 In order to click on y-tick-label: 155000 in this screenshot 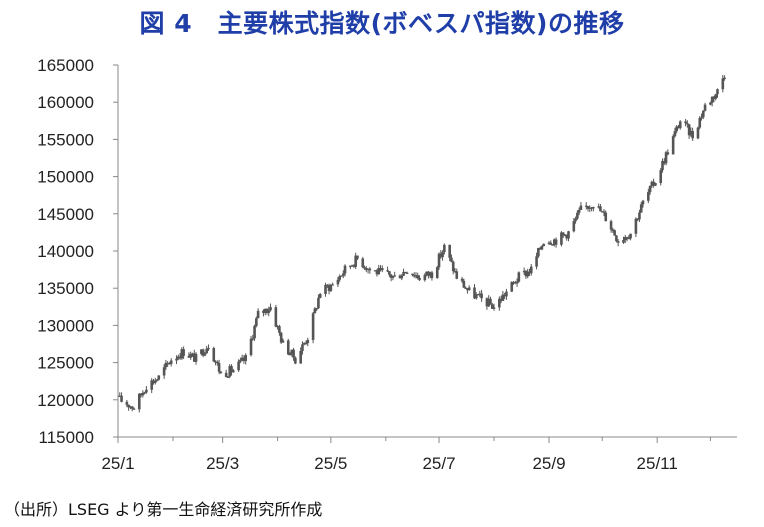, I will do `click(65, 139)`.